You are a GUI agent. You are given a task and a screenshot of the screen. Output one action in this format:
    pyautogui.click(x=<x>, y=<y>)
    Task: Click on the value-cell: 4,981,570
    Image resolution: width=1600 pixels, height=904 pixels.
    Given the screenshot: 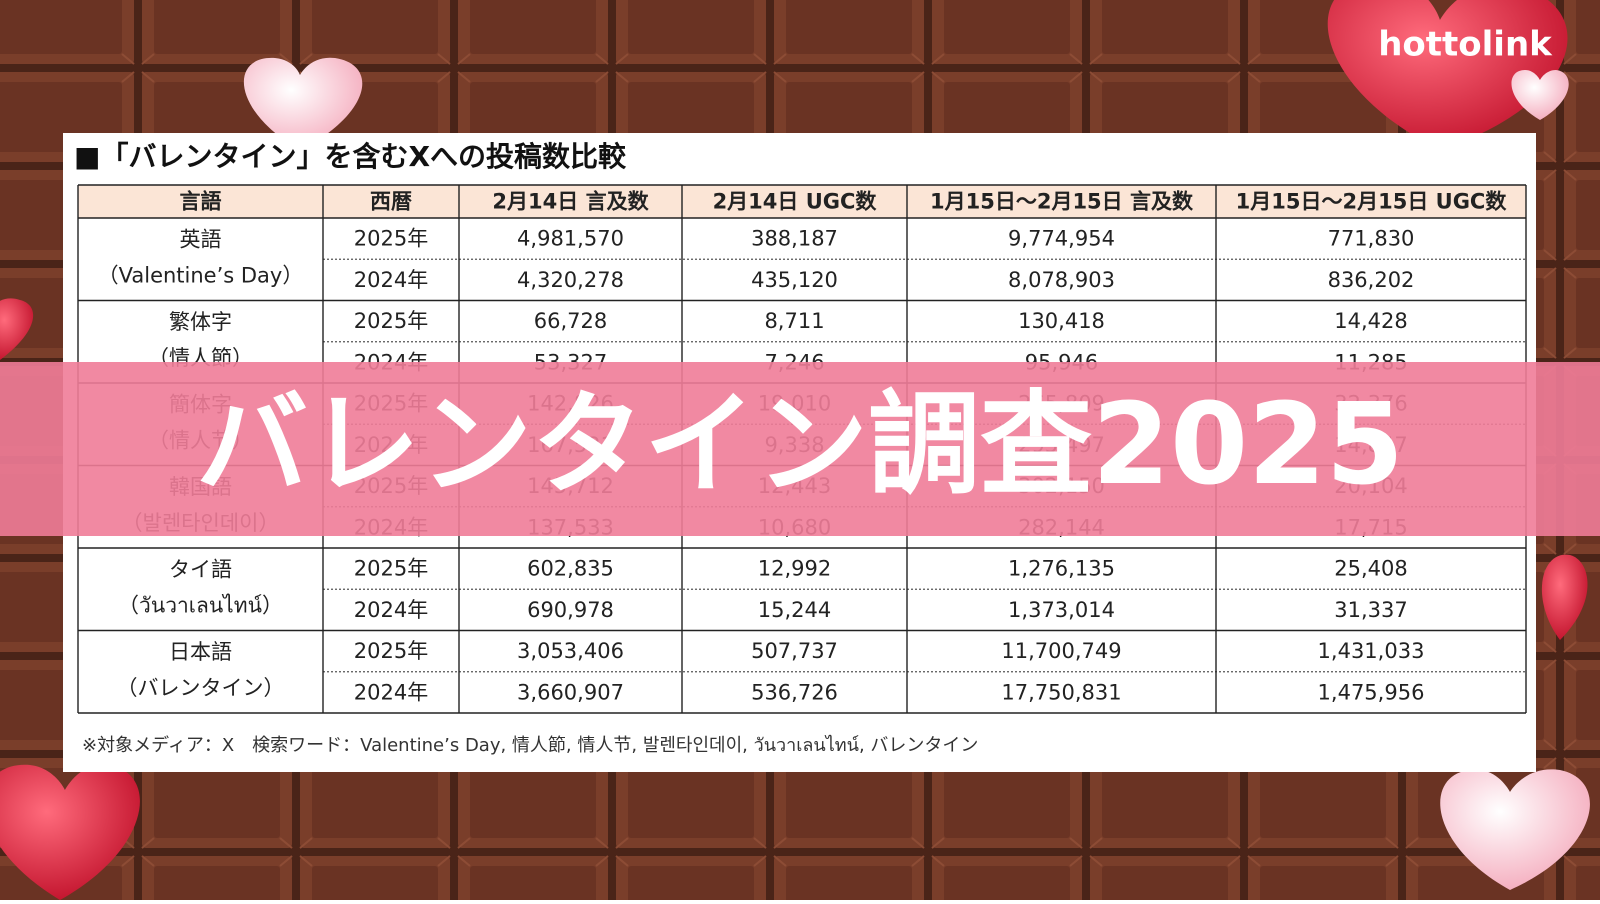 What is the action you would take?
    pyautogui.click(x=570, y=239)
    